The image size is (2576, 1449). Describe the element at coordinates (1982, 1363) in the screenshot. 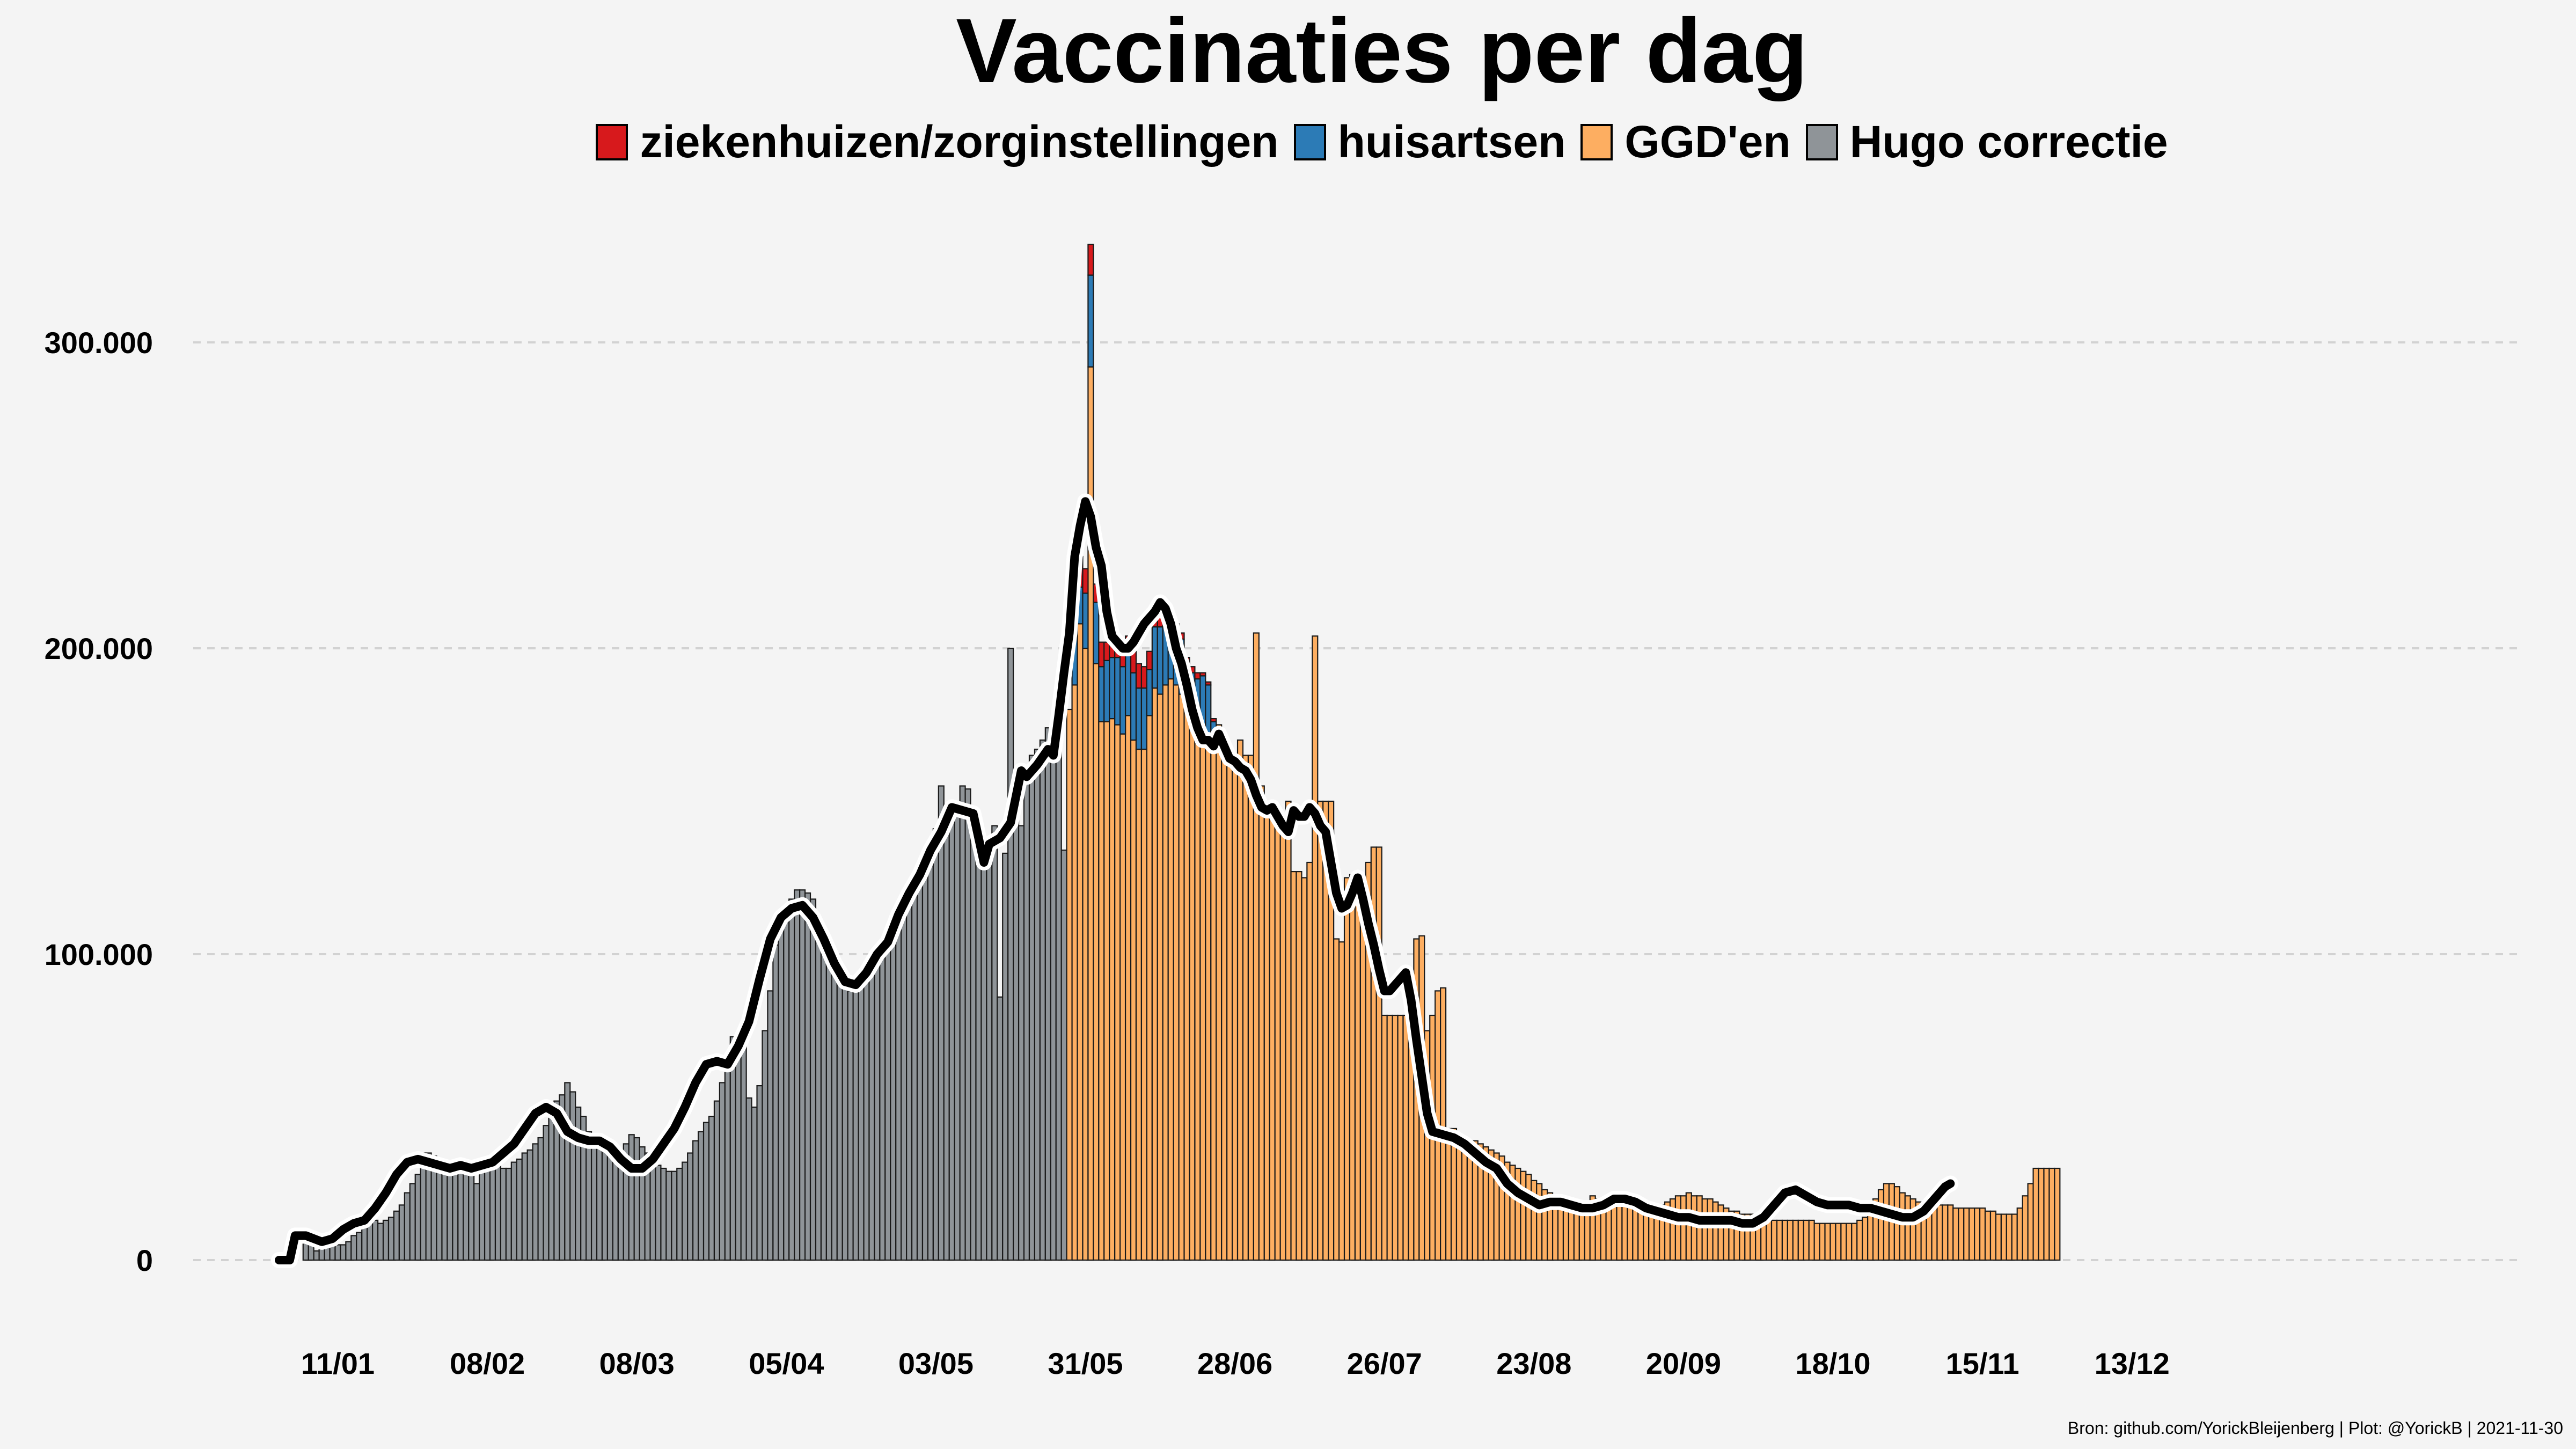

I see `x-tick-label: 15/11` at that location.